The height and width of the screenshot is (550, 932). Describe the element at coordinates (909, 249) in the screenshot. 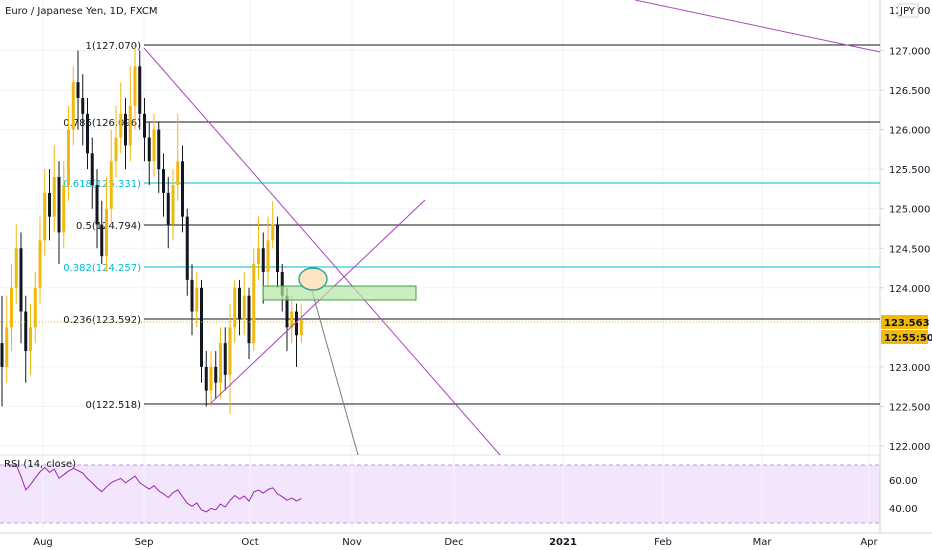

I see `price-tick: 124.500` at that location.